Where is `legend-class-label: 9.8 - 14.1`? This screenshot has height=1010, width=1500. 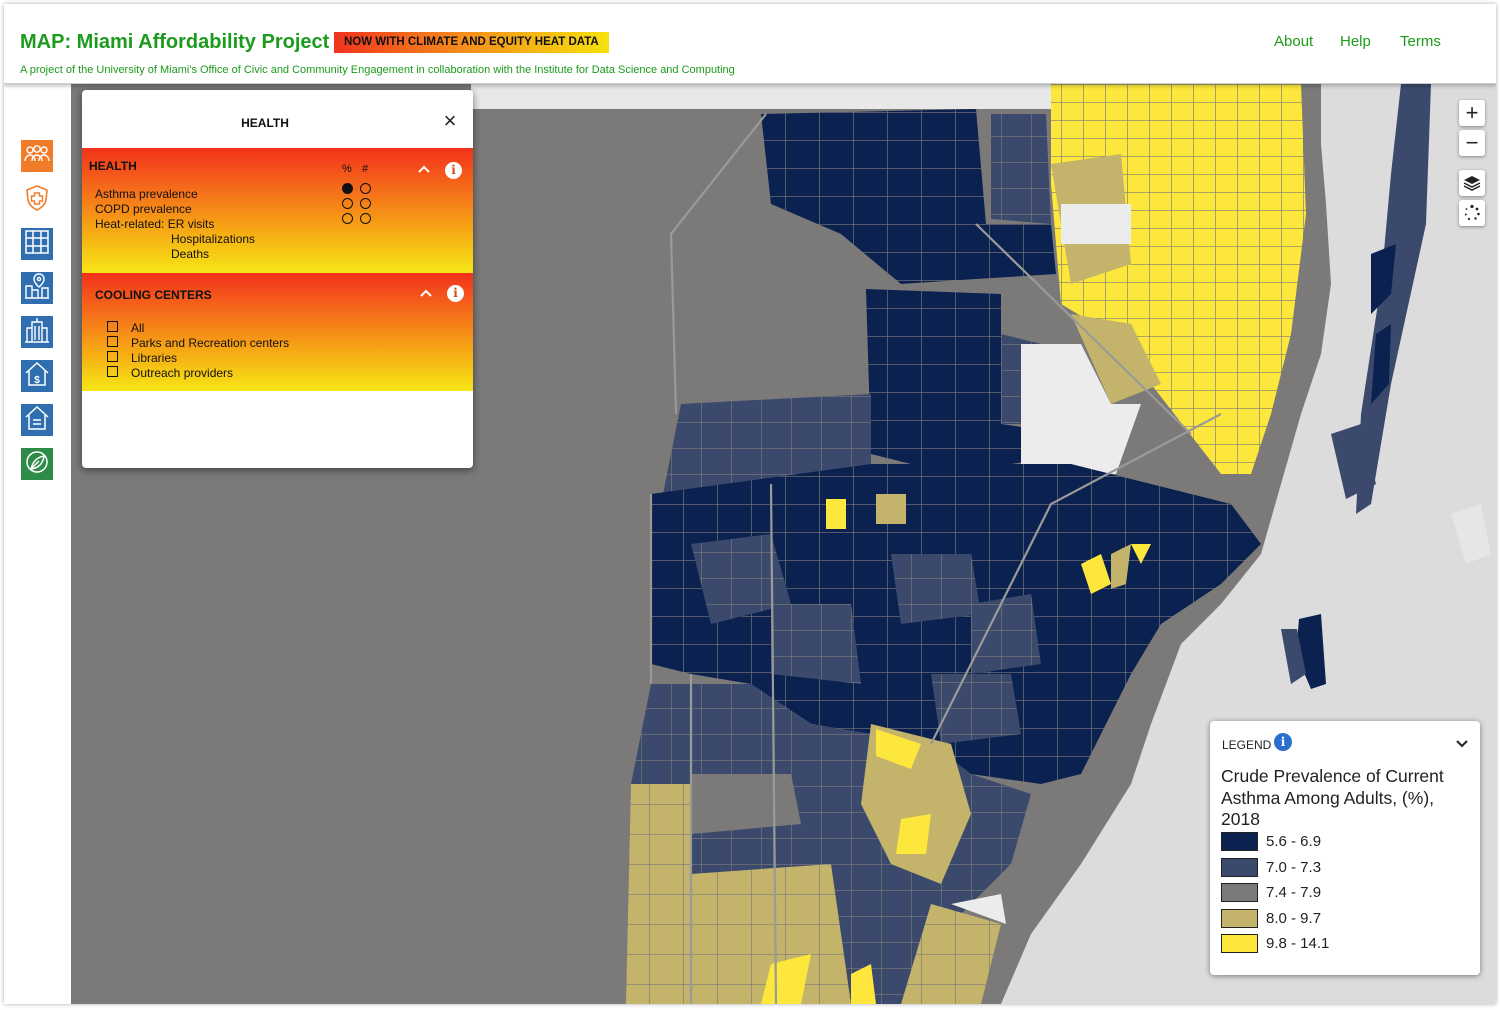
legend-class-label: 9.8 - 14.1 is located at coordinates (1298, 943).